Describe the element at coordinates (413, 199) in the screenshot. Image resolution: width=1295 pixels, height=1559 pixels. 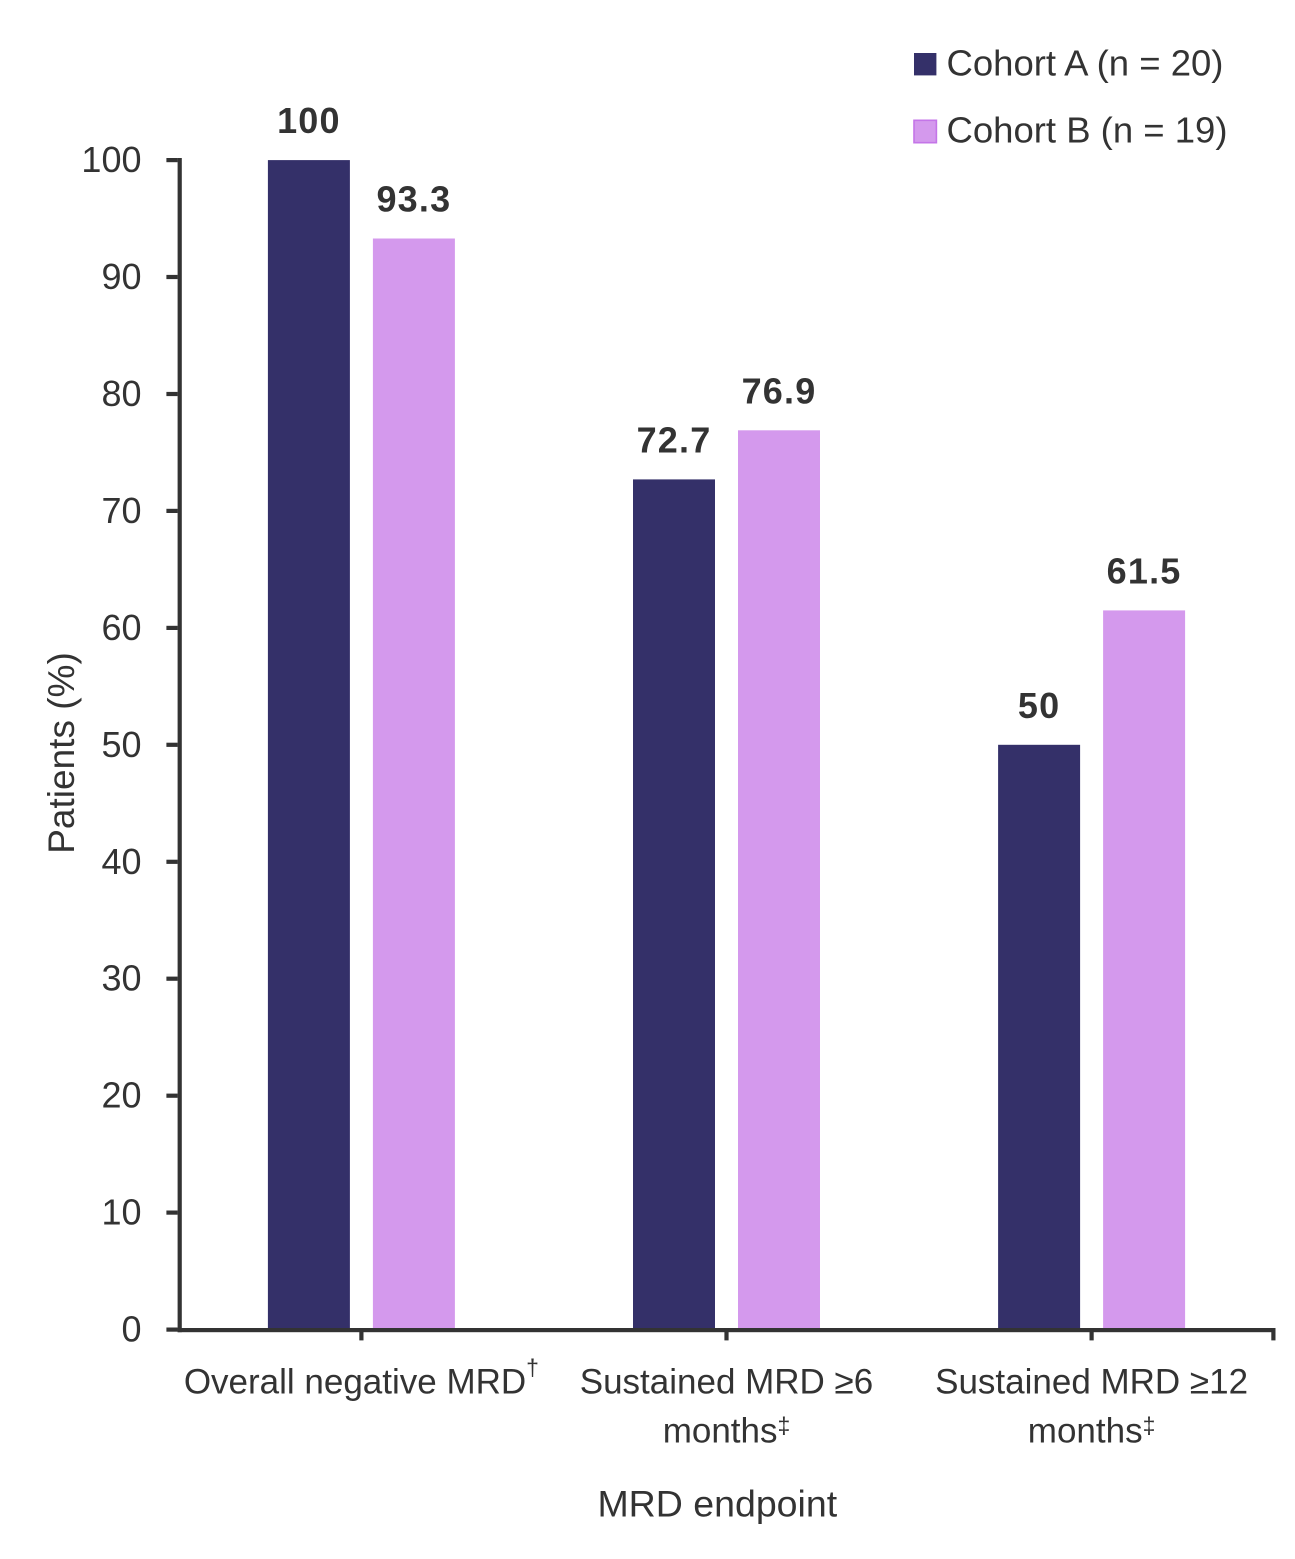
I see `svg-text: 93.3` at that location.